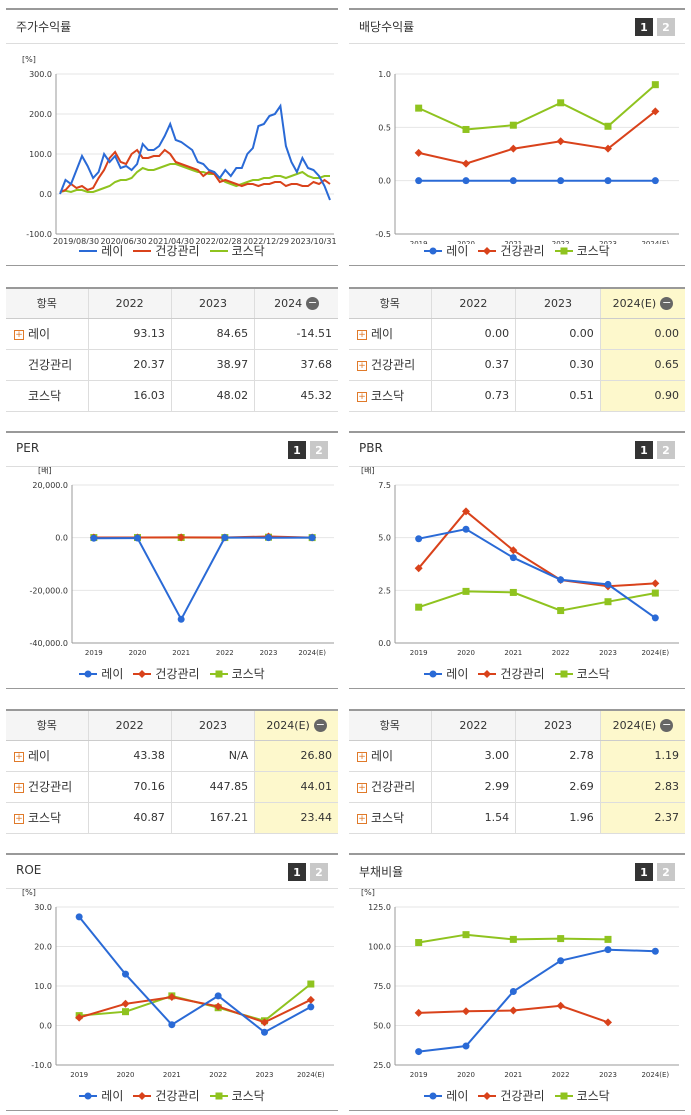  Describe the element at coordinates (473, 396) in the screenshot. I see `table-cell: 0.73` at that location.